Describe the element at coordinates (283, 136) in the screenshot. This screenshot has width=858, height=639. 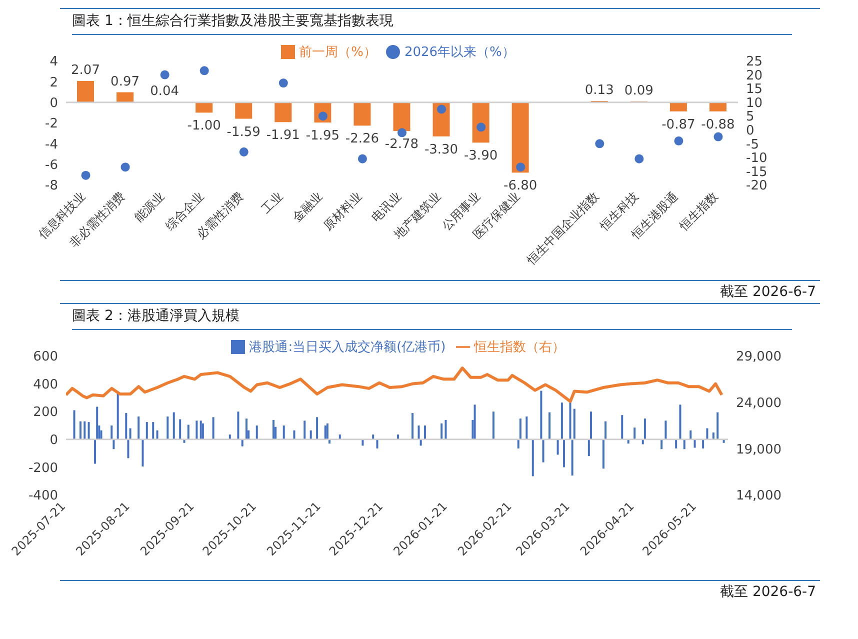
I see `data-label: -1.91` at that location.